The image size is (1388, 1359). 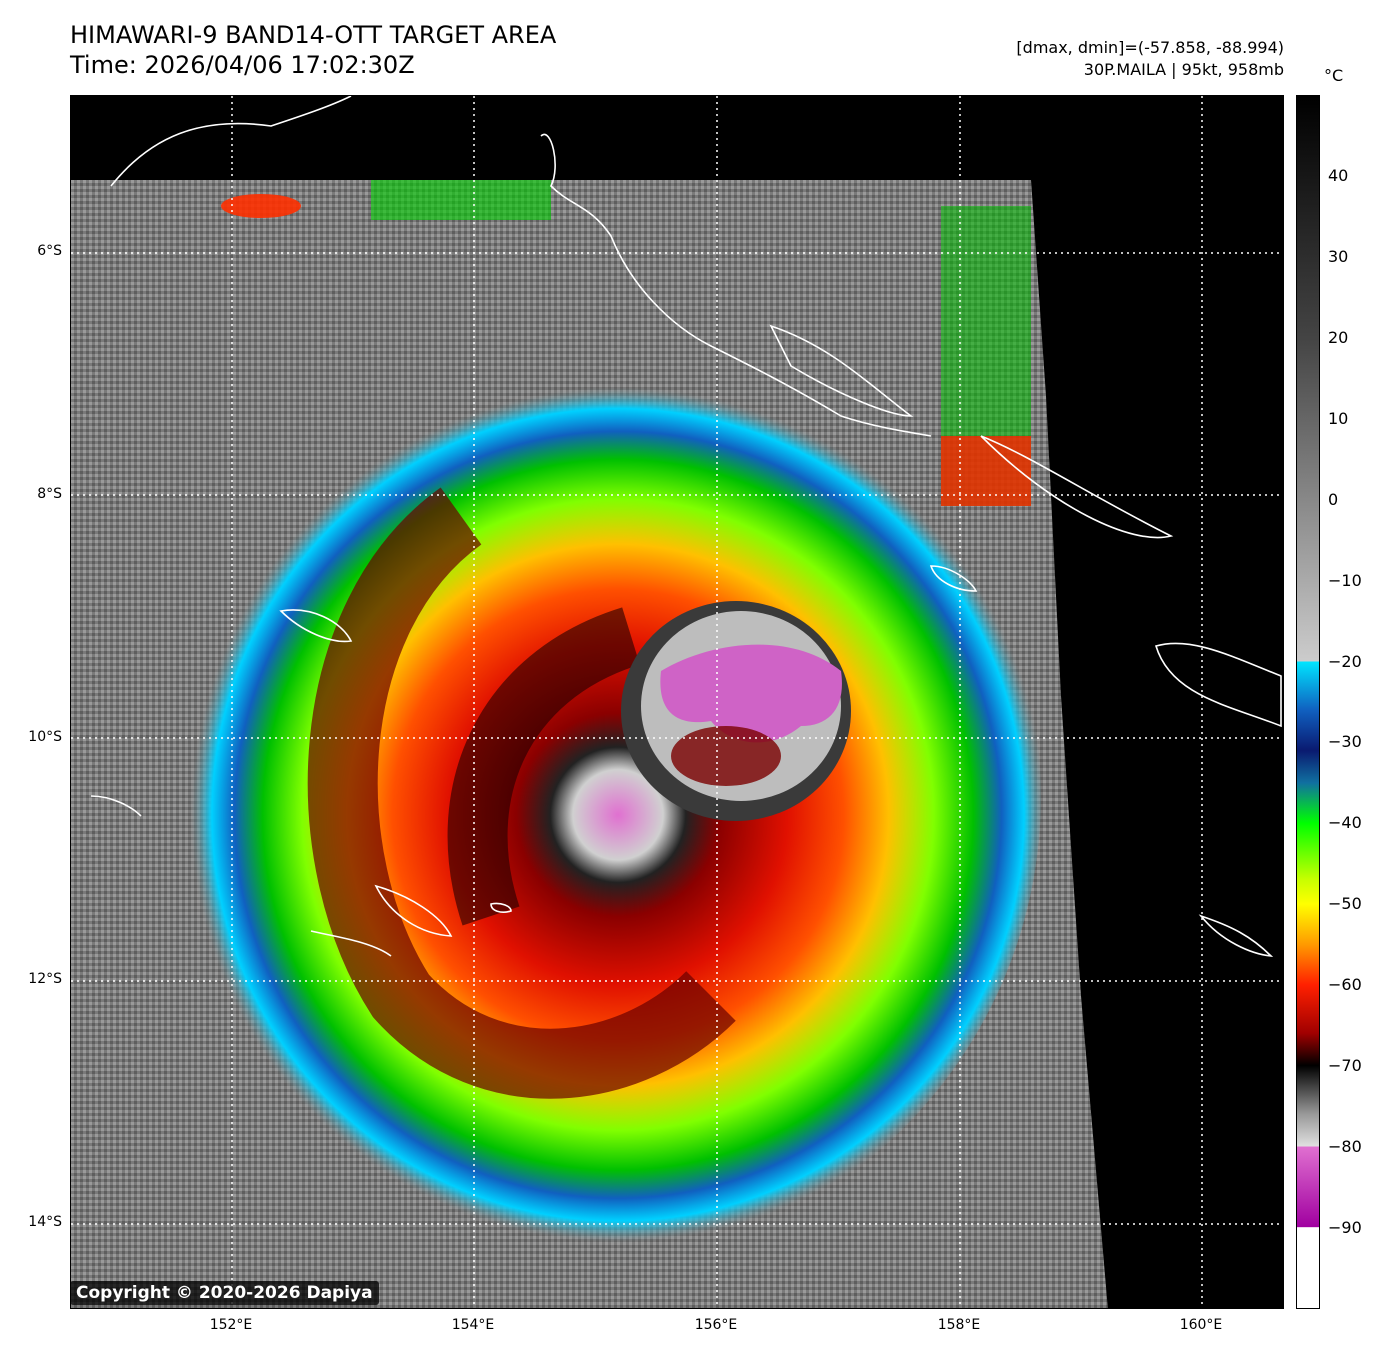 I want to click on title-line-1: HIMAWARI-9 BAND14-OTT TARGET AREA, so click(x=313, y=35).